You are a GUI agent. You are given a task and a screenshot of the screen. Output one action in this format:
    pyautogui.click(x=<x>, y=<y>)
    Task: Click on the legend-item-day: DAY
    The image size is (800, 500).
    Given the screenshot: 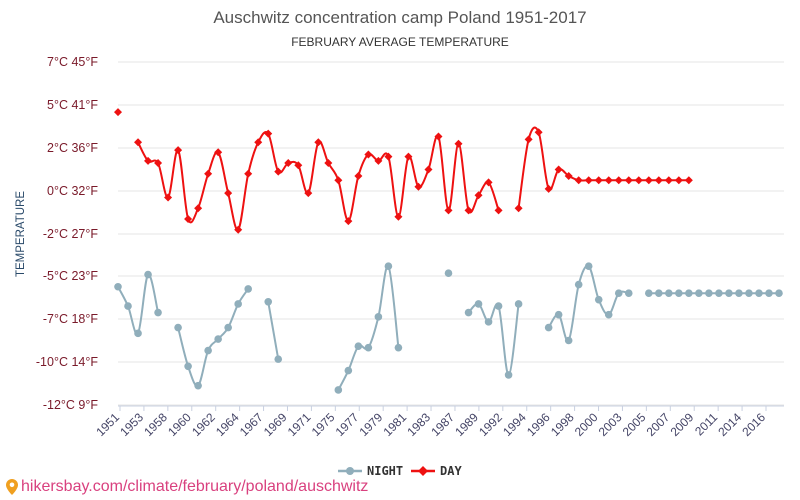 What is the action you would take?
    pyautogui.click(x=436, y=471)
    